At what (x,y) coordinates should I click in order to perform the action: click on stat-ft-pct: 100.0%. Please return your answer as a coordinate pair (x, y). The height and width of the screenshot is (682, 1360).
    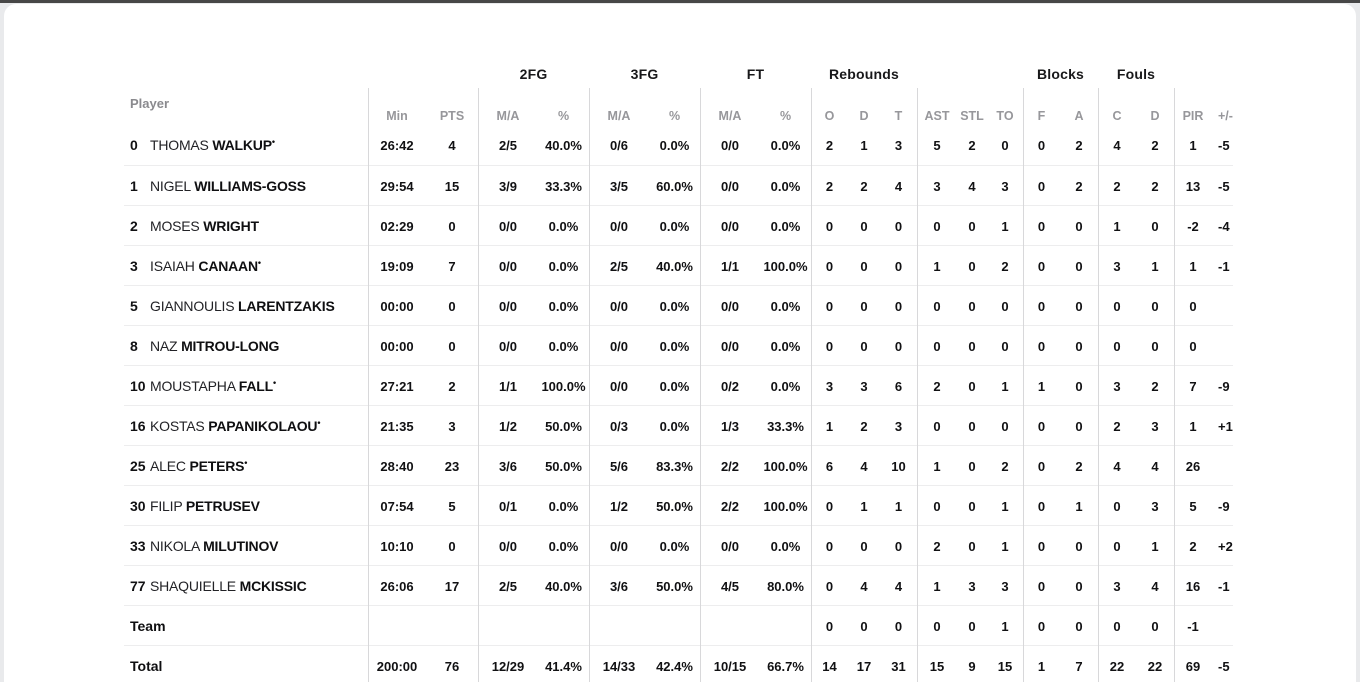
    Looking at the image, I should click on (785, 466).